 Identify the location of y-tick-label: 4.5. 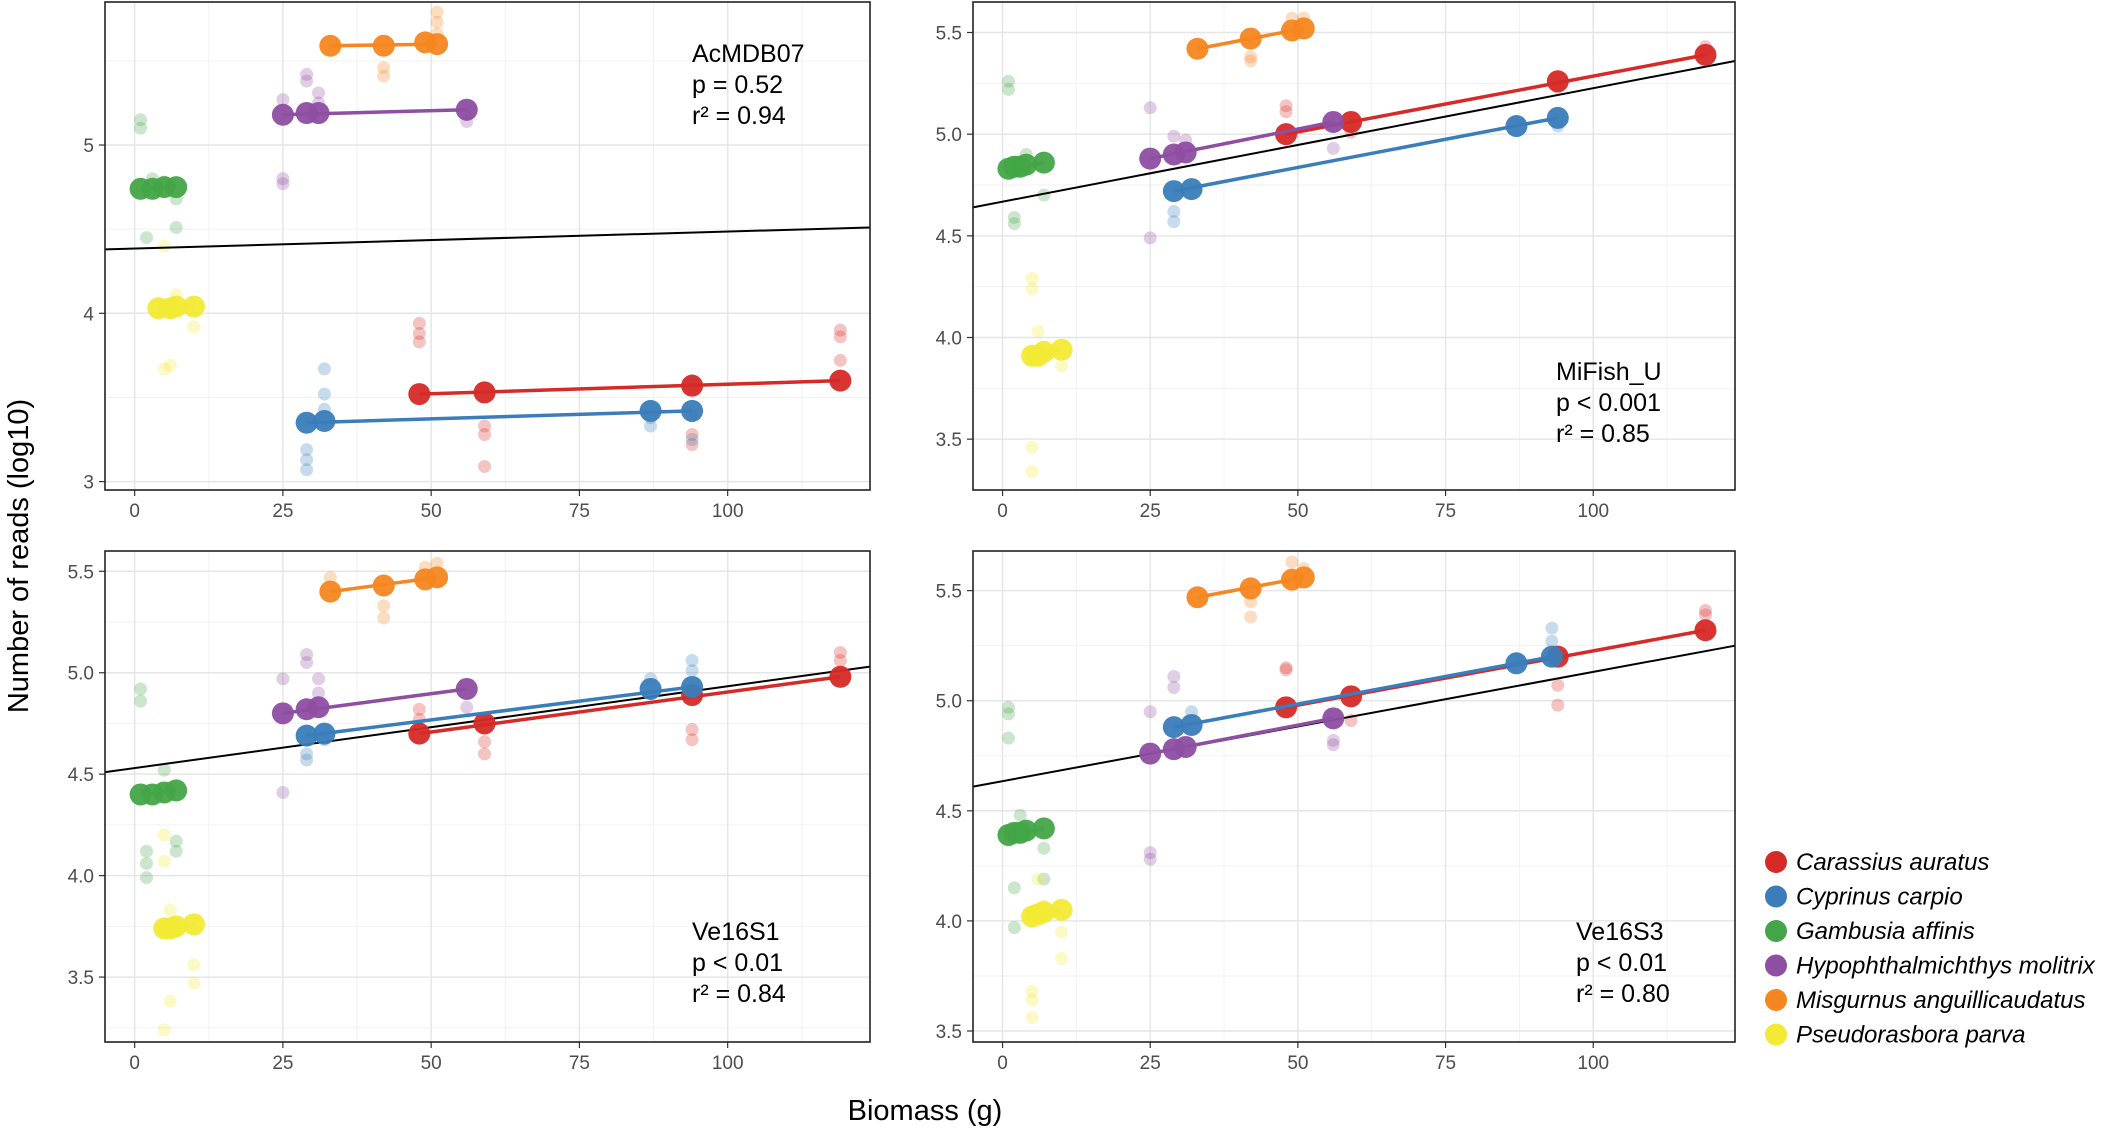
(81, 775).